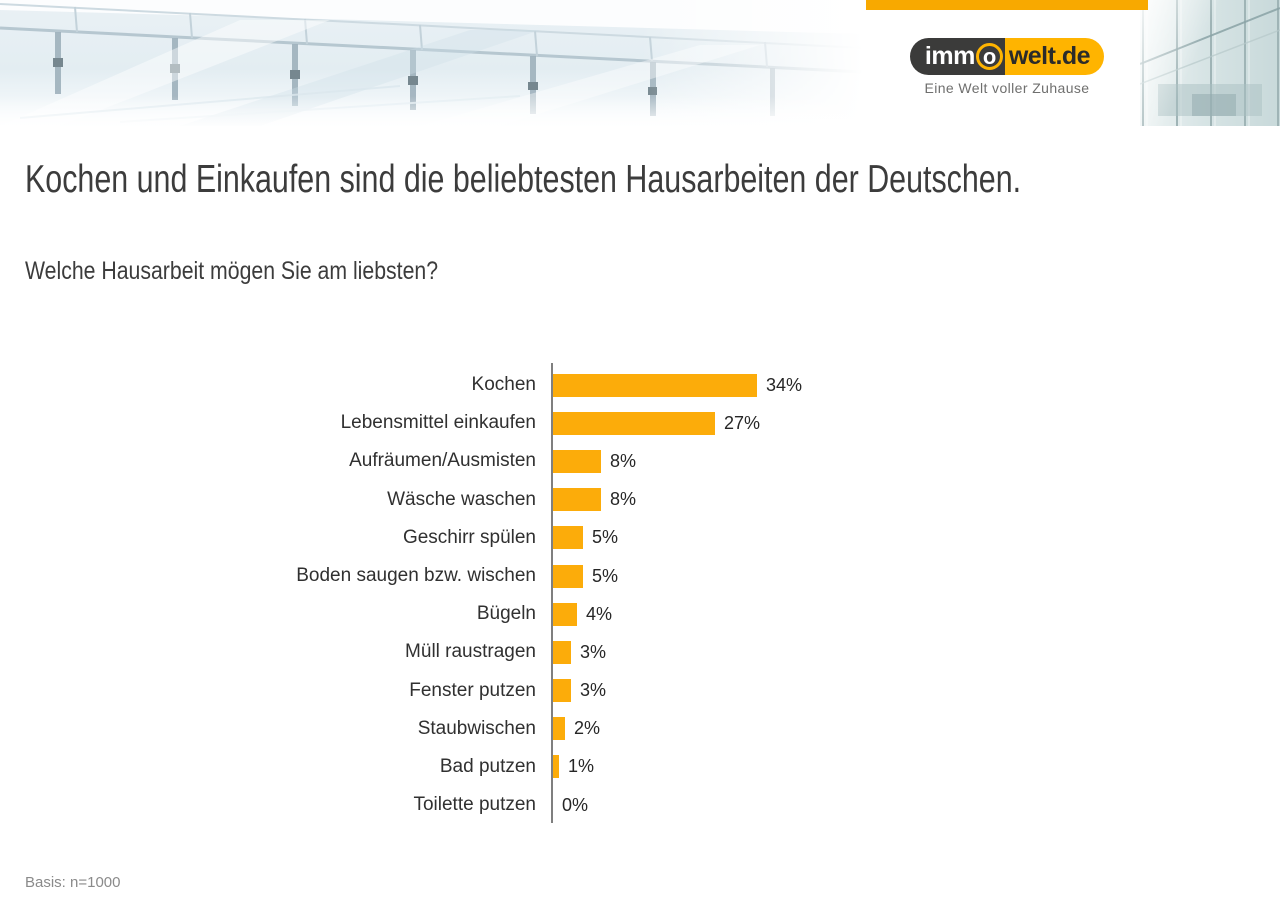 The image size is (1280, 905). Describe the element at coordinates (1210, 63) in the screenshot. I see `banner-photo-right` at that location.